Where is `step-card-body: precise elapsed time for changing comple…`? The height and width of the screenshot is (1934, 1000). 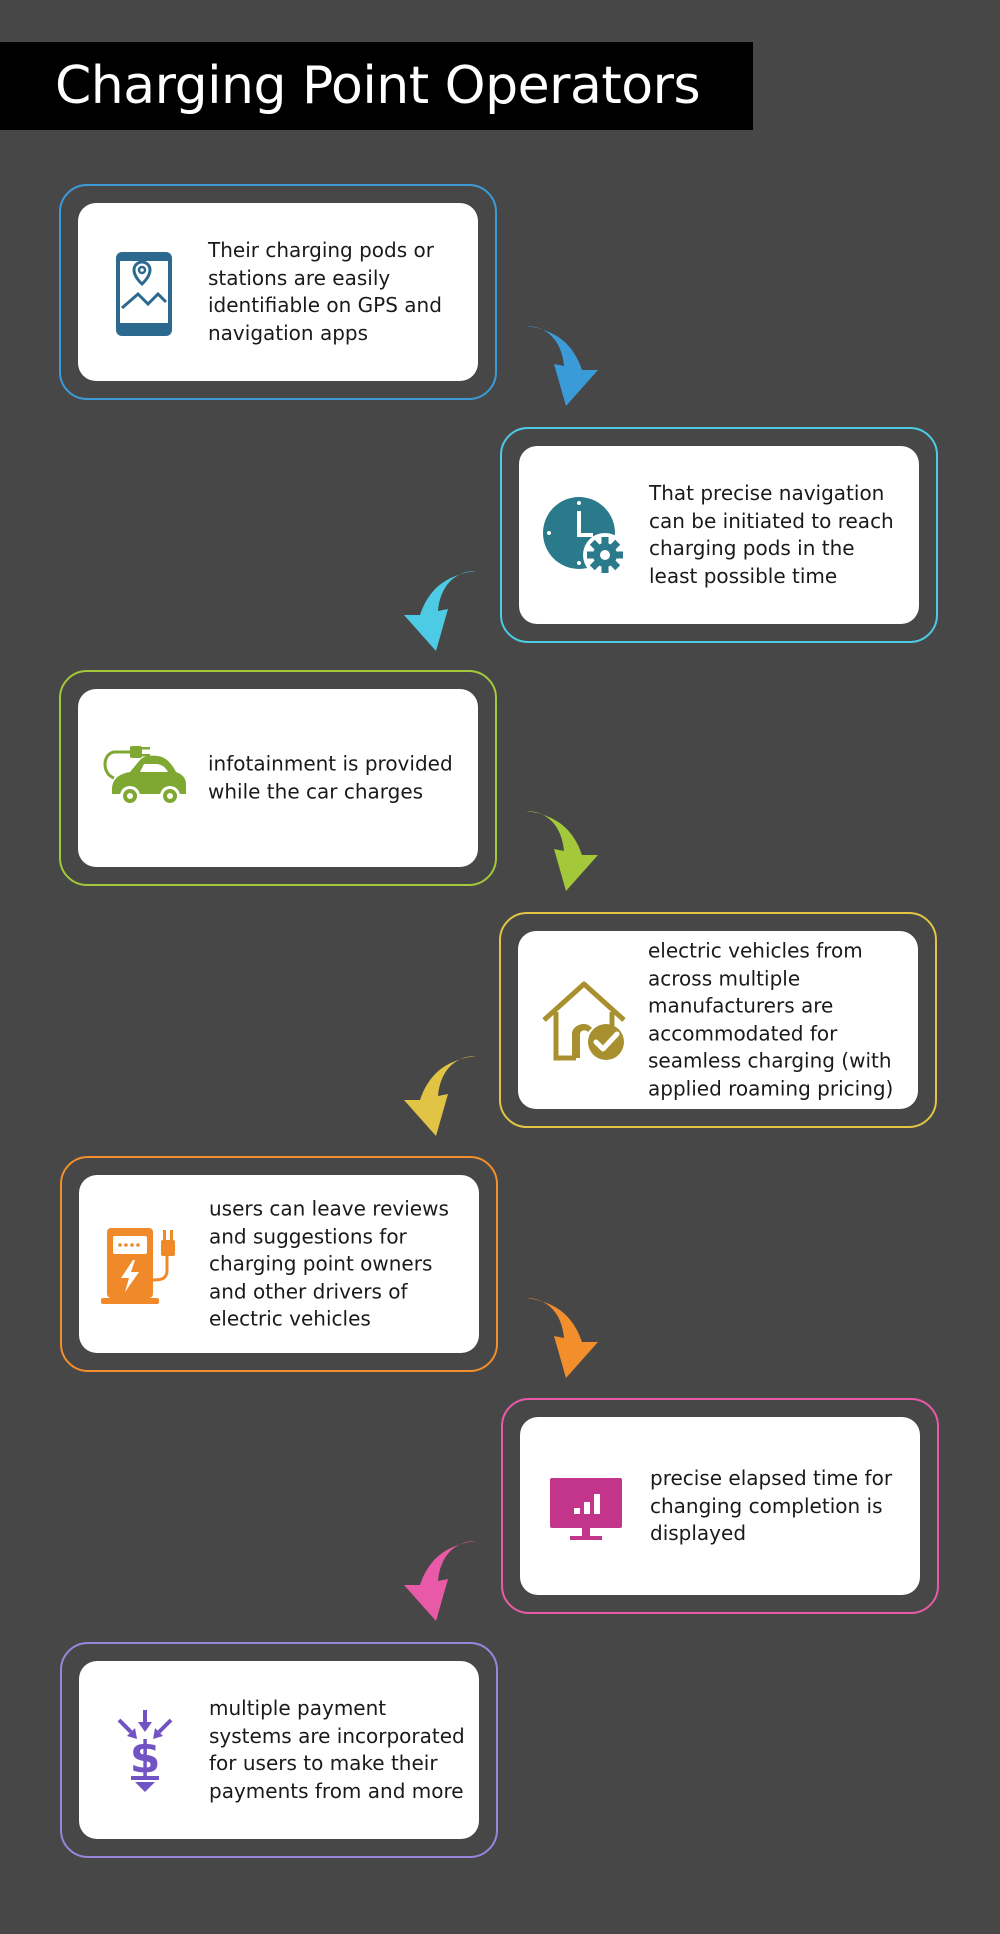
step-card-body: precise elapsed time for changing comple… is located at coordinates (720, 1506).